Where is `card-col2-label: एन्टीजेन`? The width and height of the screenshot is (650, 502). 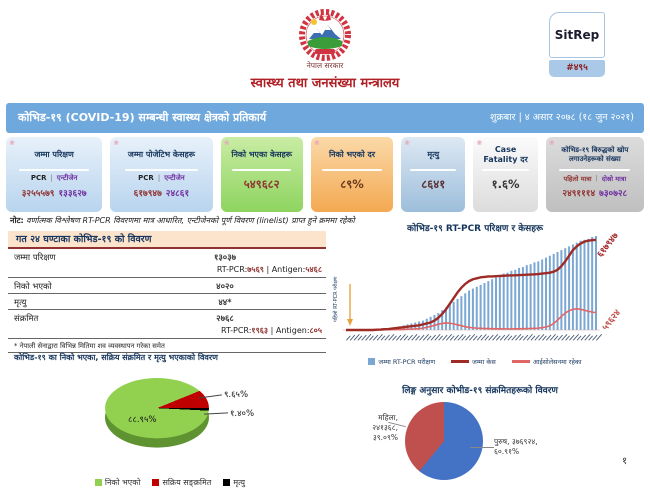 card-col2-label: एन्टीजेन is located at coordinates (174, 178).